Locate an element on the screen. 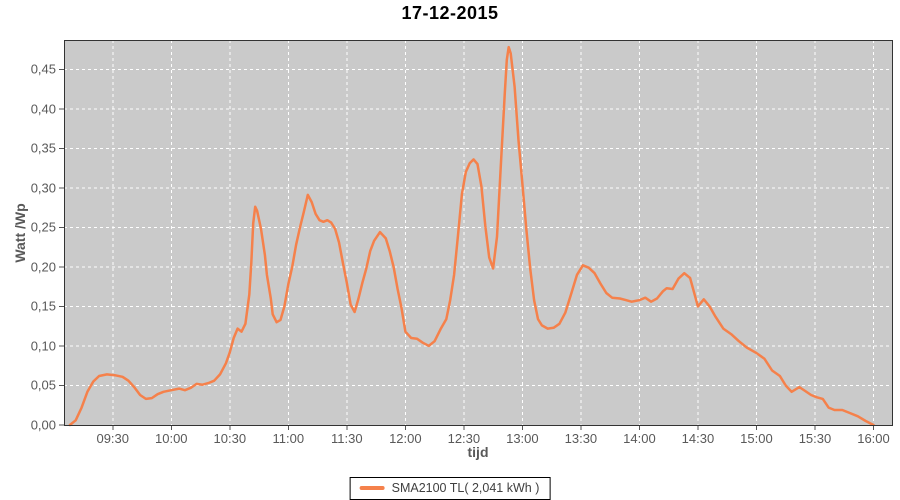 Image resolution: width=900 pixels, height=500 pixels. y-tick-label: 0,35 is located at coordinates (43, 148).